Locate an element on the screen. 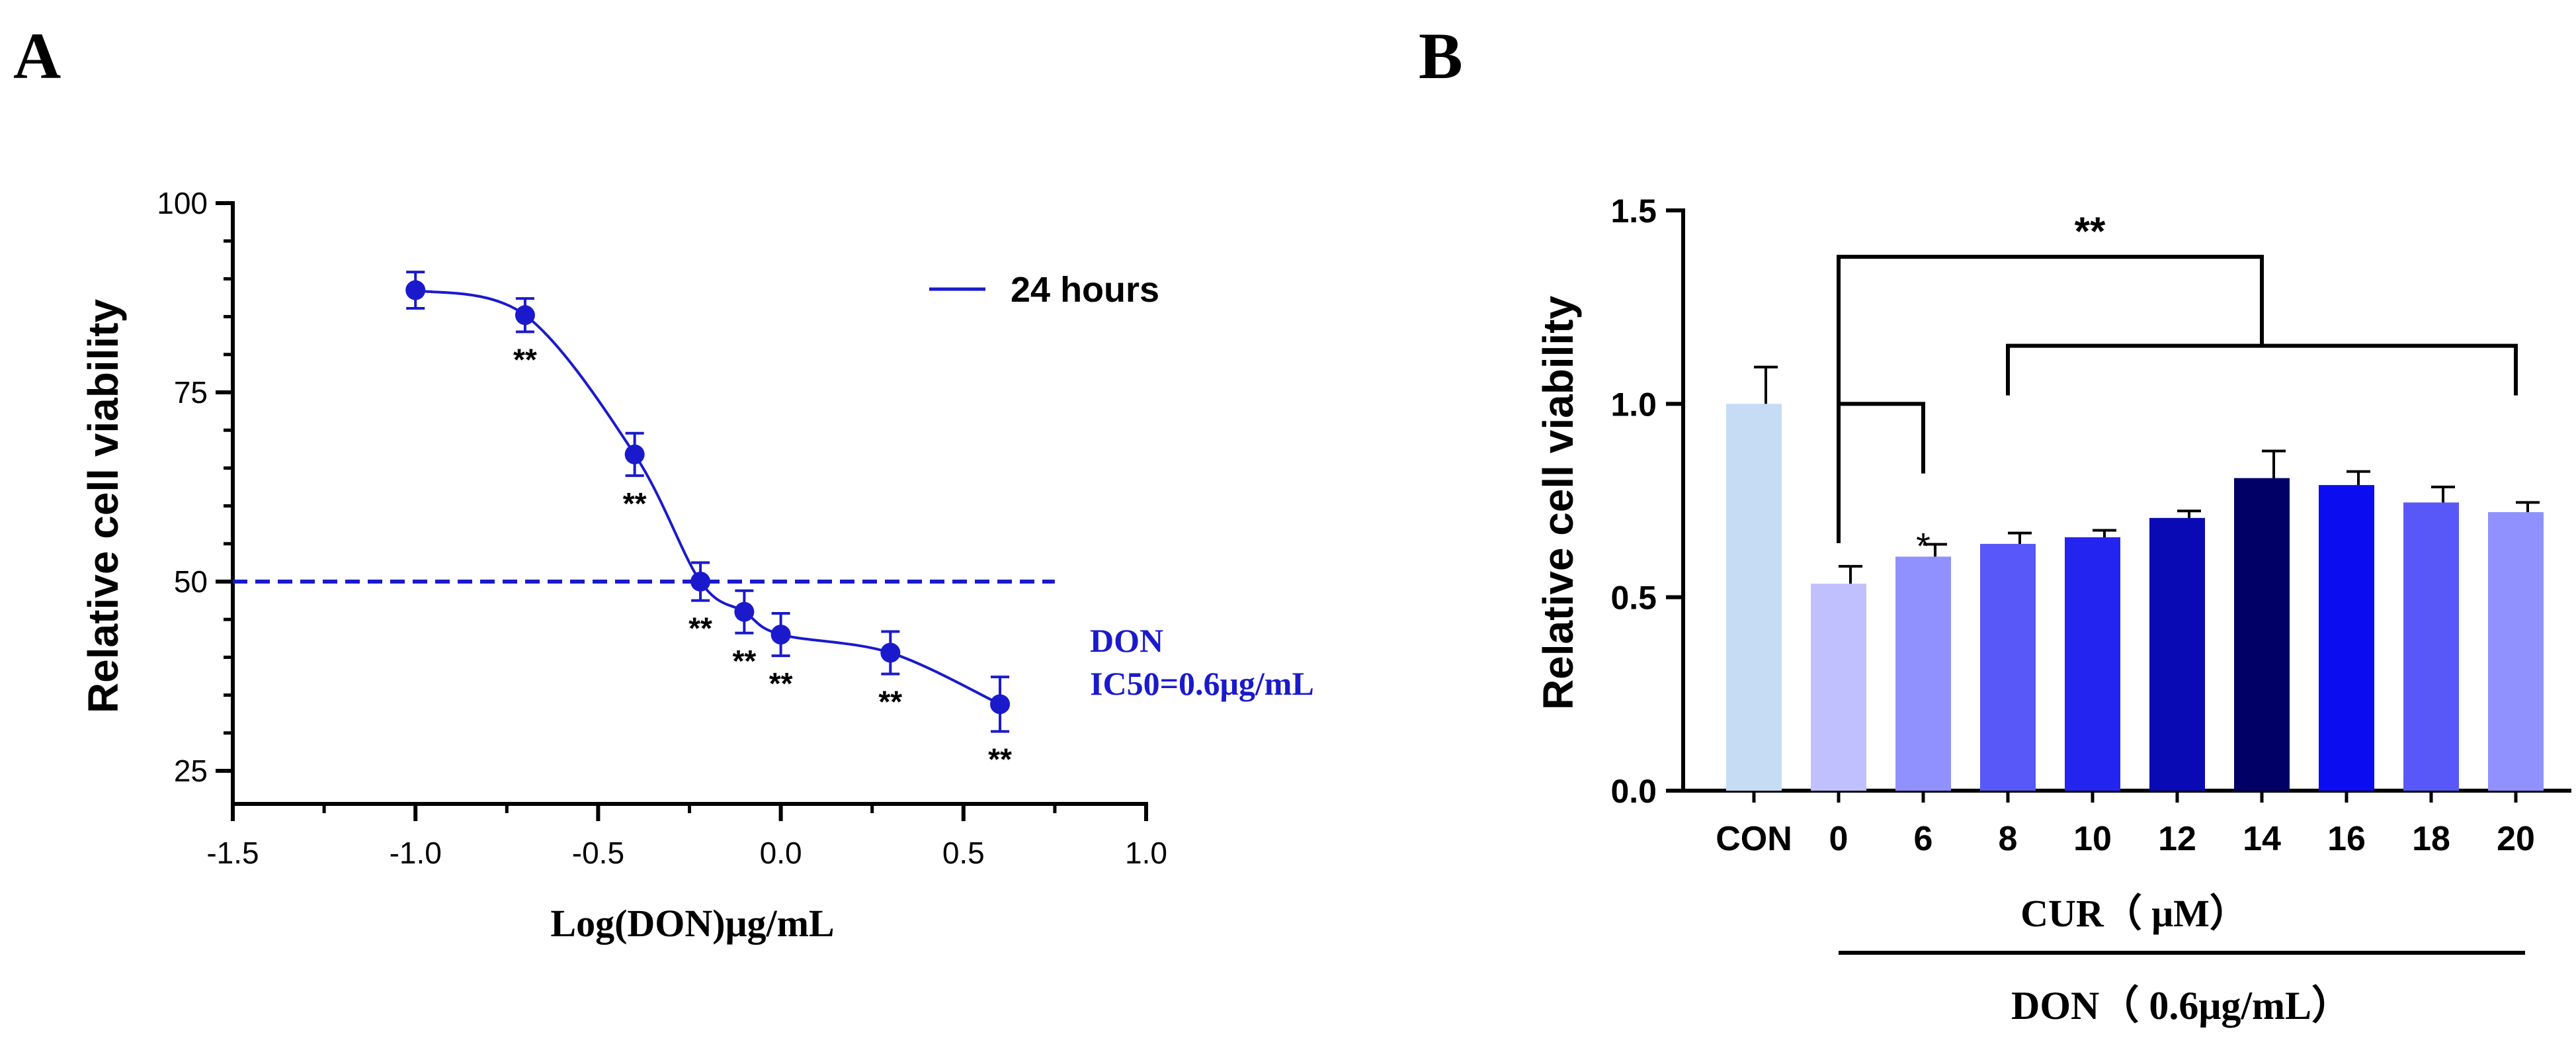 This screenshot has width=2576, height=1054. chart-b-y-tick-label: 1.5 is located at coordinates (1633, 212).